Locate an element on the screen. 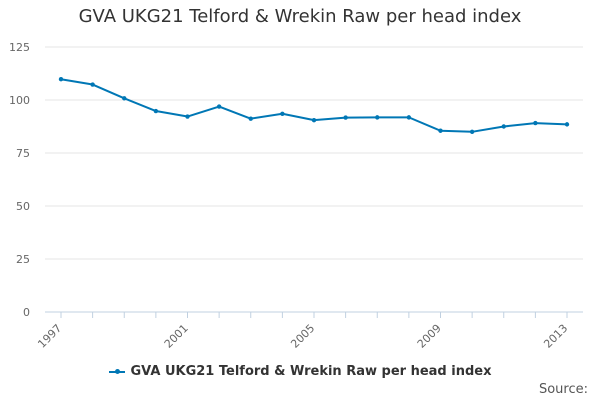  x-tick-label: 1997 is located at coordinates (49, 336).